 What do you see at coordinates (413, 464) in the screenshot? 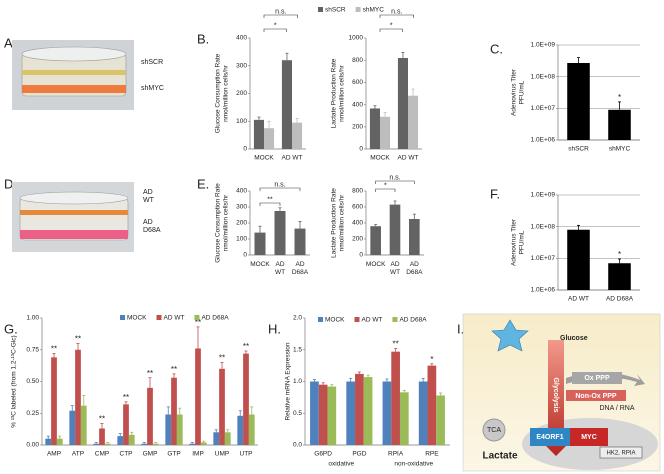
I see `group-label: non-oxidative` at bounding box center [413, 464].